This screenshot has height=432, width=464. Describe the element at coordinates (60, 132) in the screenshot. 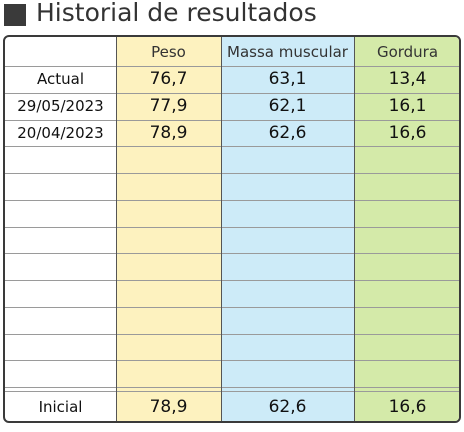

I see `row-label: 20/04/2023` at that location.